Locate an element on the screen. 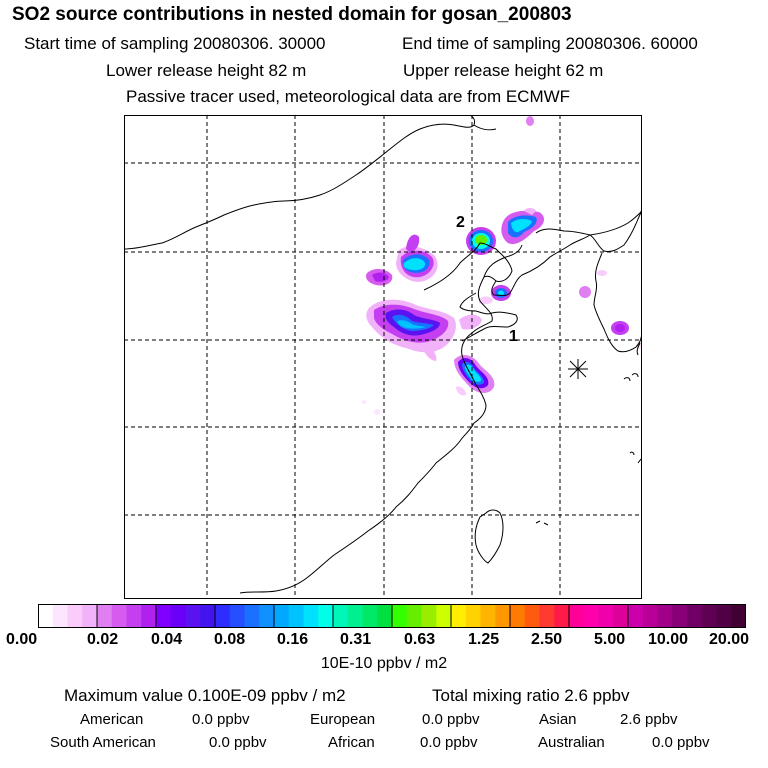  total-mixing-ratio: Total mixing ratio 2.6 ppbv is located at coordinates (531, 695).